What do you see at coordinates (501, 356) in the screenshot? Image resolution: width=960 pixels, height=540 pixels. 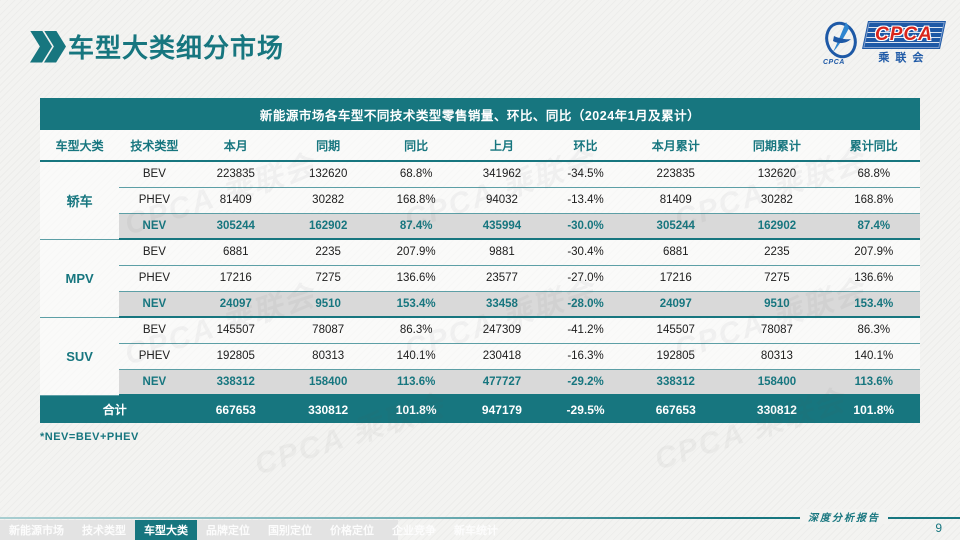 I see `value-cell: 230418` at bounding box center [501, 356].